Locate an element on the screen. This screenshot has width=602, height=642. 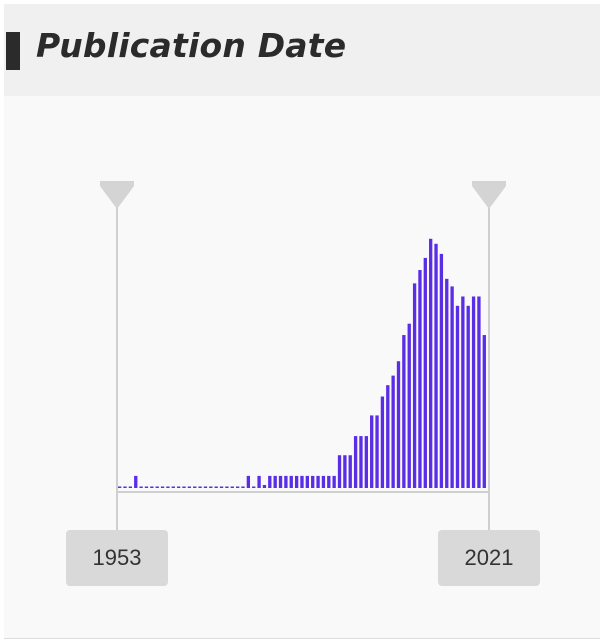
histogram-bar-1954 is located at coordinates (125, 487).